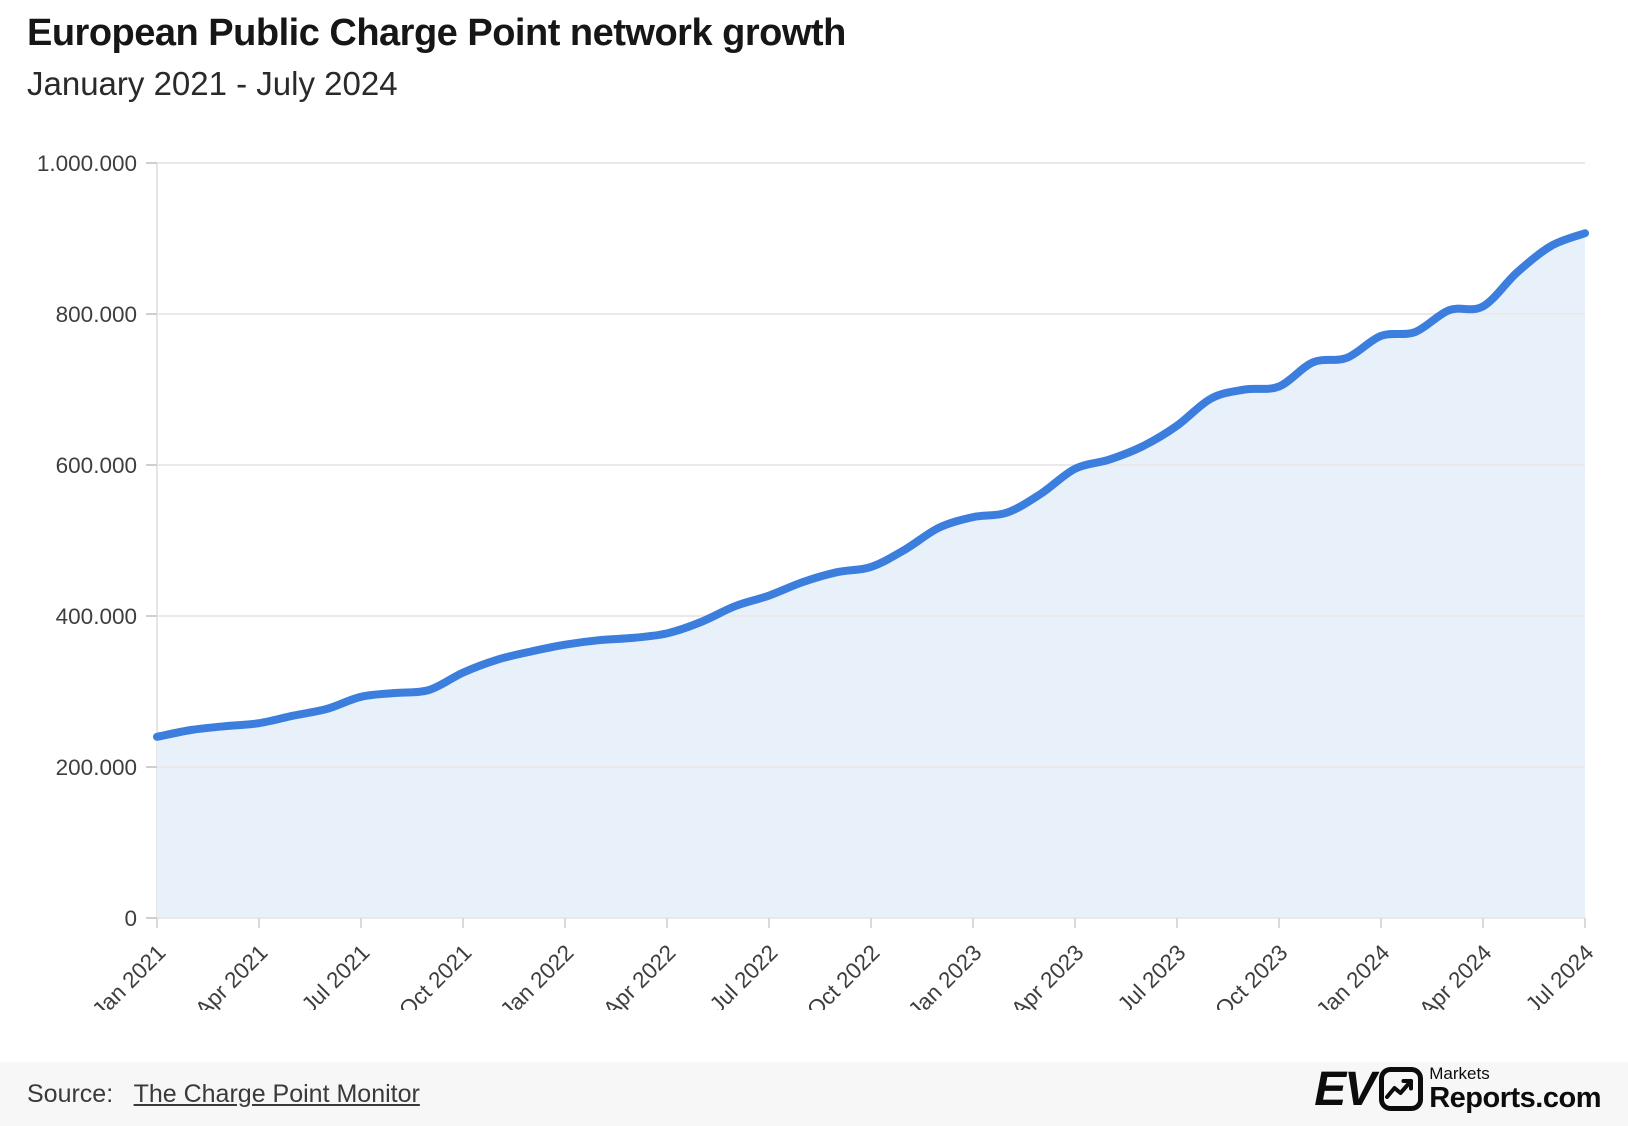 The width and height of the screenshot is (1628, 1126). Describe the element at coordinates (1455, 975) in the screenshot. I see `x-axis-label: Apr 2024` at that location.